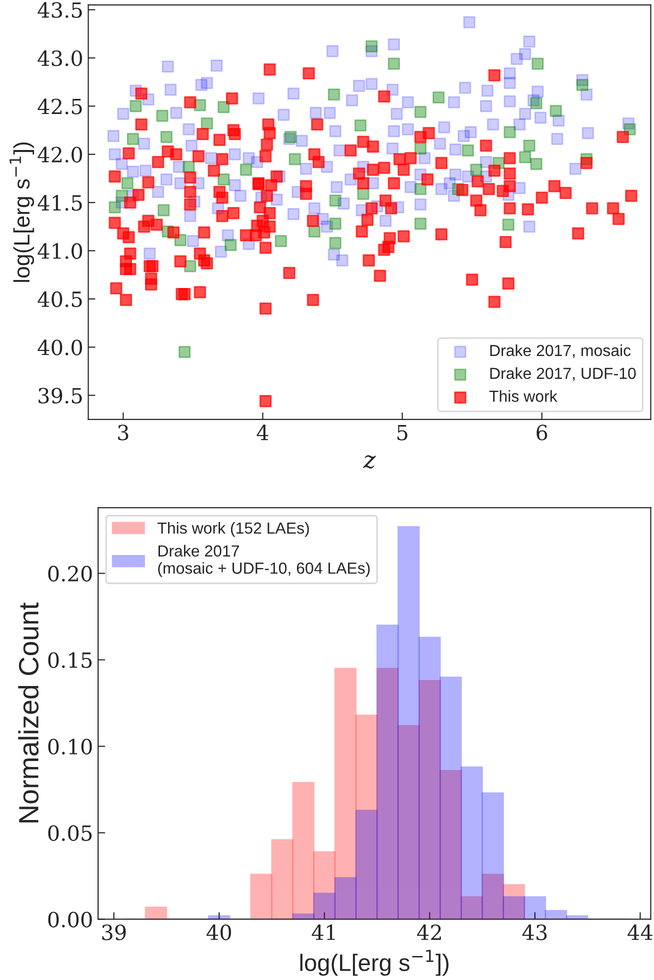 The width and height of the screenshot is (654, 980). What do you see at coordinates (70, 660) in the screenshot?
I see `y-tick-label: 0.15` at bounding box center [70, 660].